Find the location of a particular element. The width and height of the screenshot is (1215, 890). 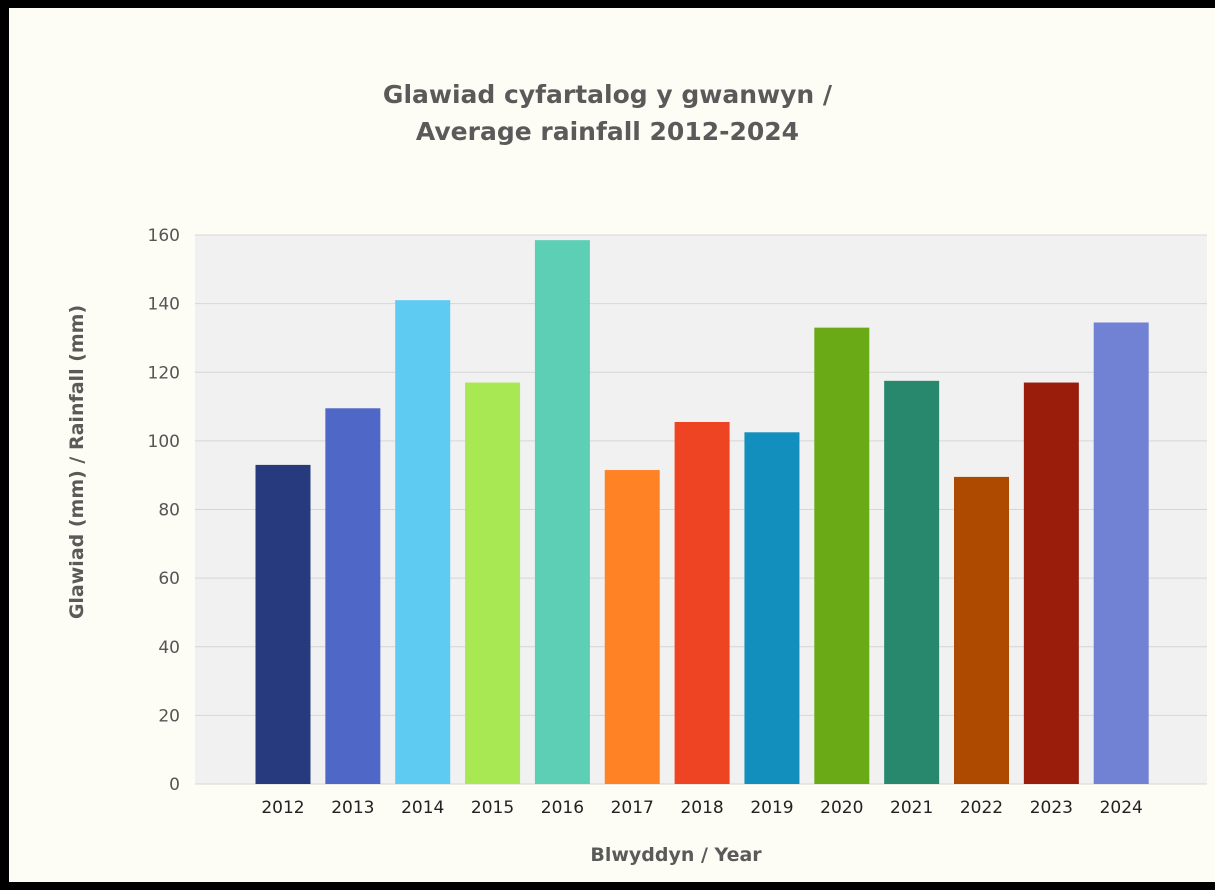

x-tick-label: 2023 is located at coordinates (1051, 808).